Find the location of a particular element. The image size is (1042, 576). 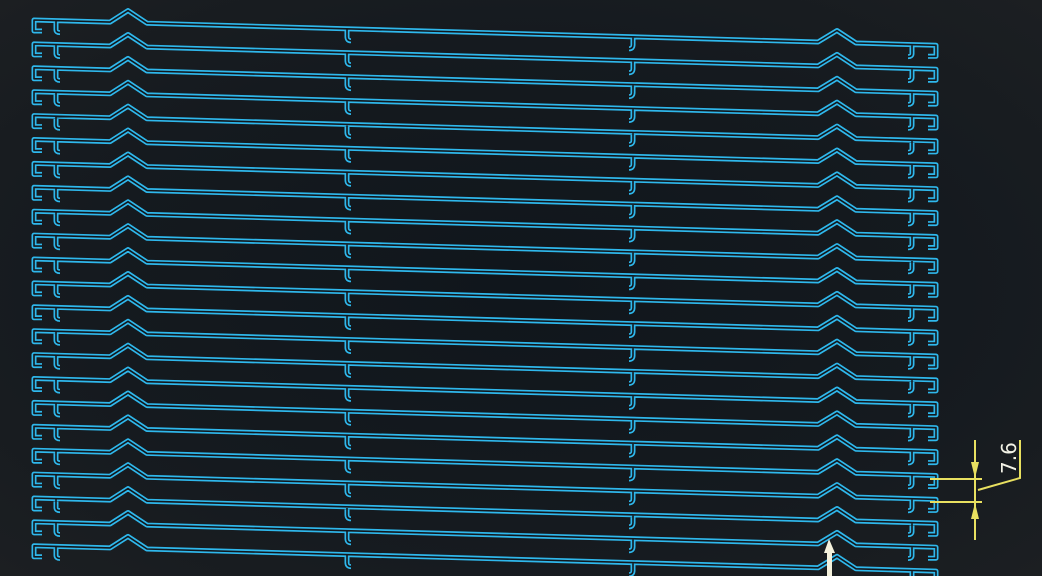

dimension-leader is located at coordinates (999, 465).